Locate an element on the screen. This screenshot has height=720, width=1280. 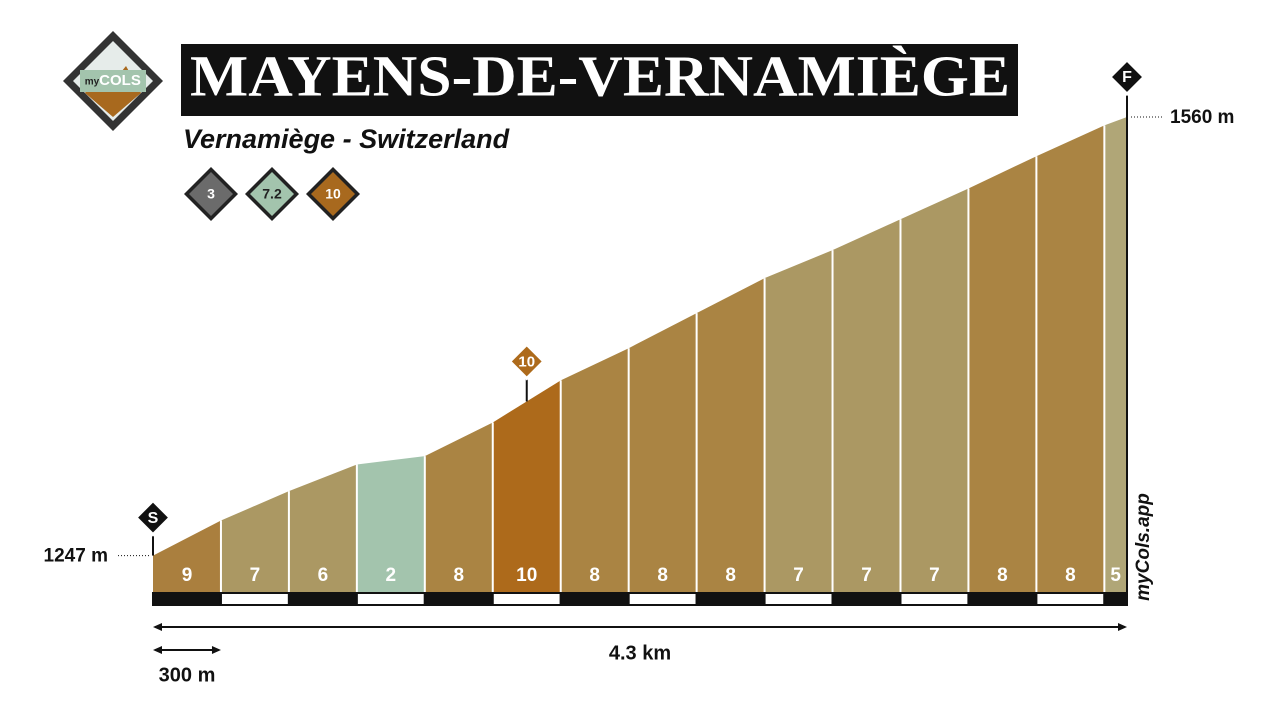
logo: my COLS is located at coordinates (113, 81).